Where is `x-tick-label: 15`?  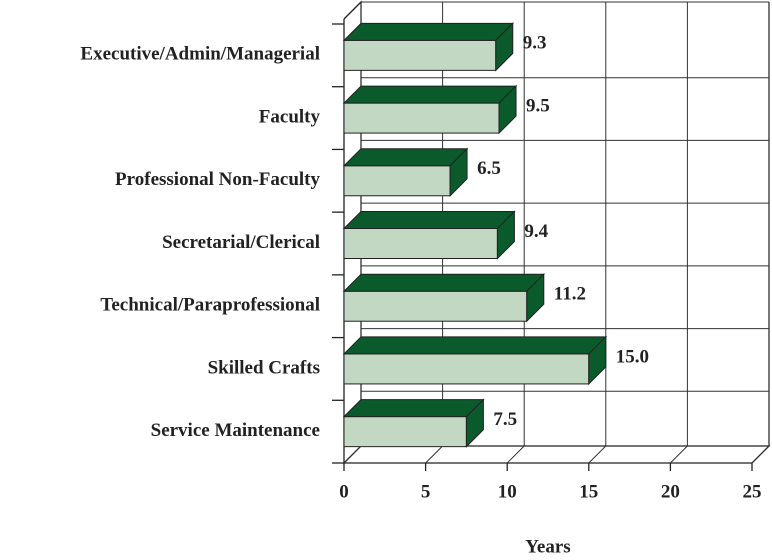
x-tick-label: 15 is located at coordinates (588, 491).